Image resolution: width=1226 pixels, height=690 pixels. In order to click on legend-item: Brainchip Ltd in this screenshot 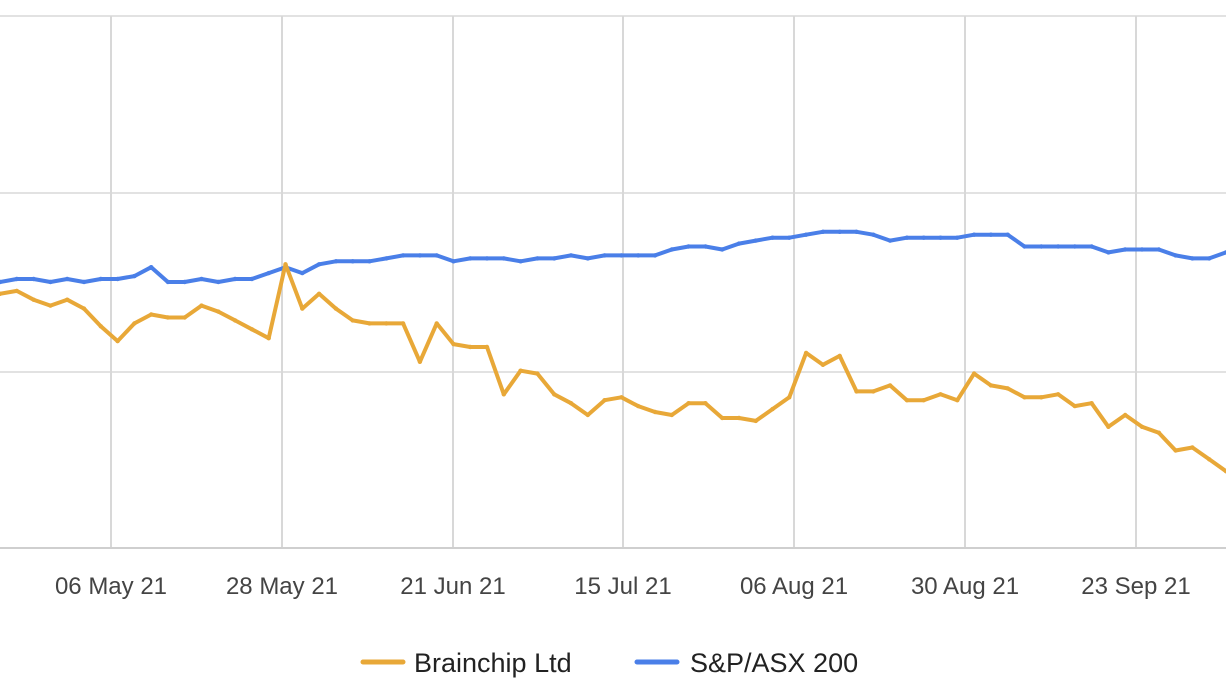, I will do `click(466, 663)`.